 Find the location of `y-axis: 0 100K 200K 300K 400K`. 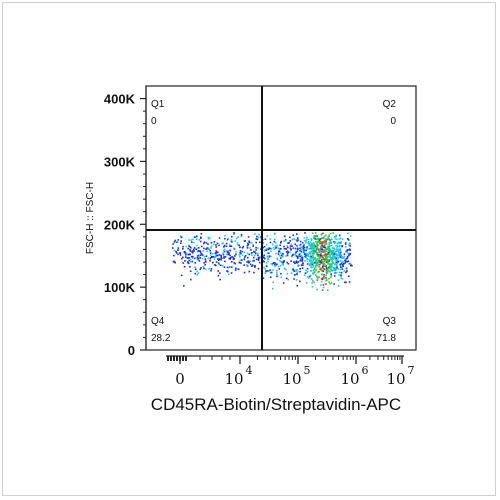

y-axis: 0 100K 200K 300K 400K is located at coordinates (125, 222).